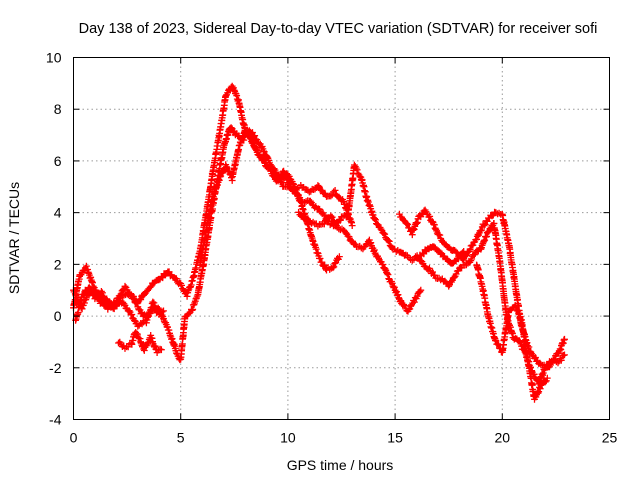  I want to click on x-tick-label: 20, so click(503, 438).